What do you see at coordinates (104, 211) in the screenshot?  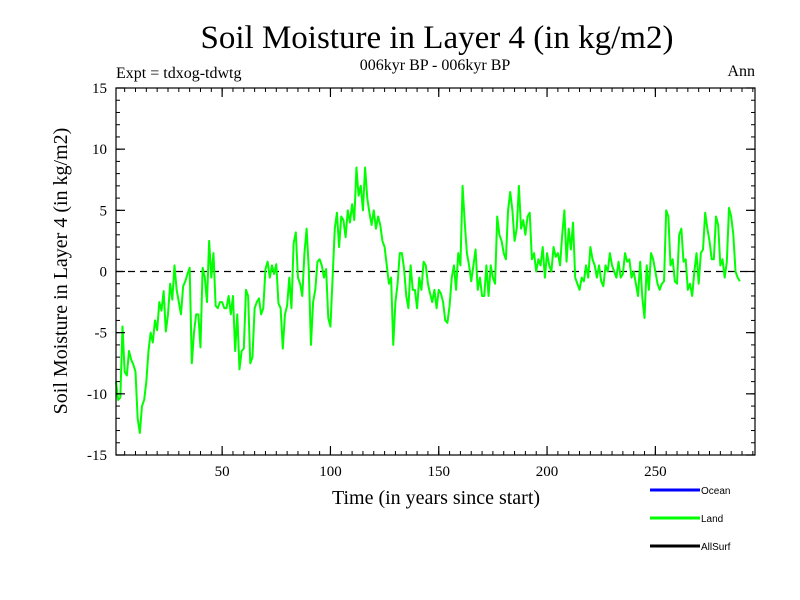 I see `y-tick-label: 5` at bounding box center [104, 211].